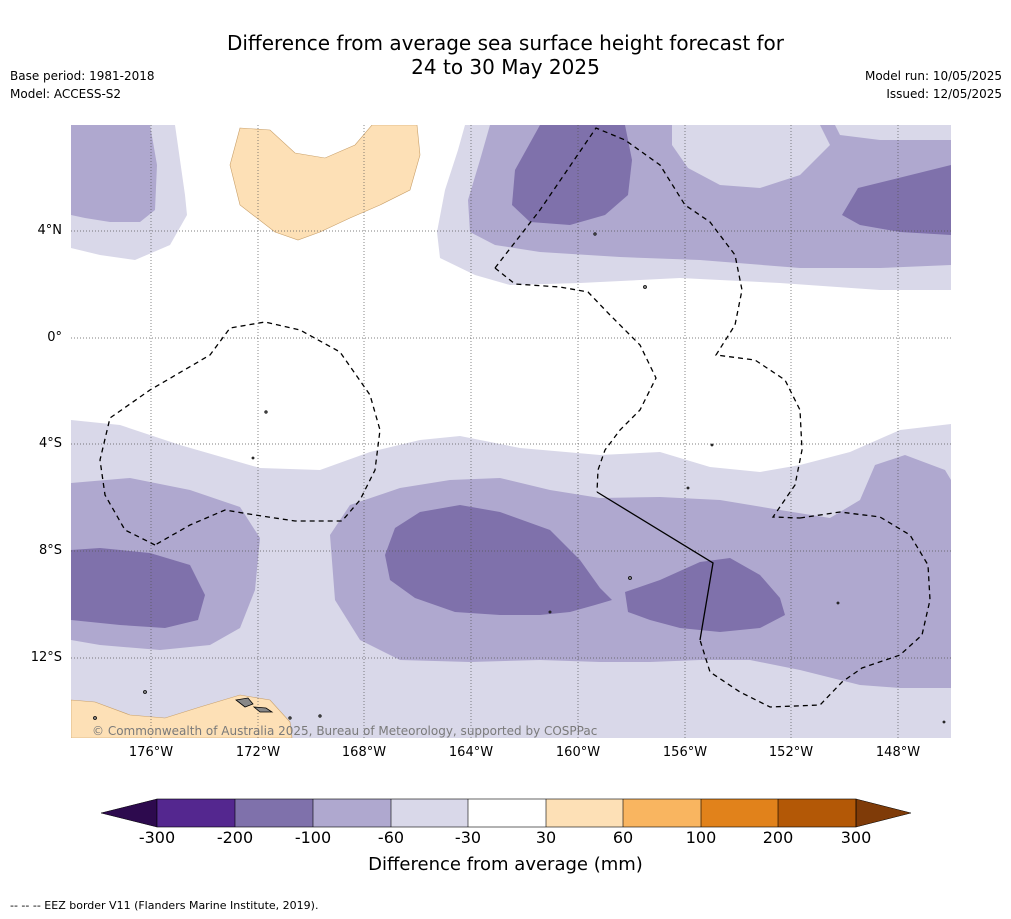  What do you see at coordinates (66, 94) in the screenshot?
I see `model-name: Model: ACCESS-S2` at bounding box center [66, 94].